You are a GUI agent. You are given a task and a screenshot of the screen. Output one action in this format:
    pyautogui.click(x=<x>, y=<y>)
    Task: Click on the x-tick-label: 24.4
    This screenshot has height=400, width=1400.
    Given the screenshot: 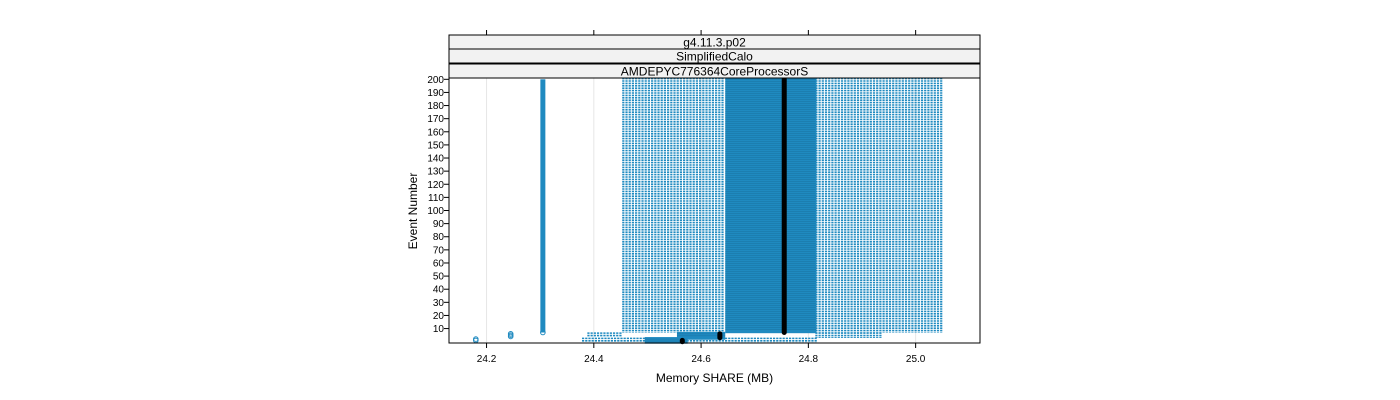 What is the action you would take?
    pyautogui.click(x=594, y=359)
    